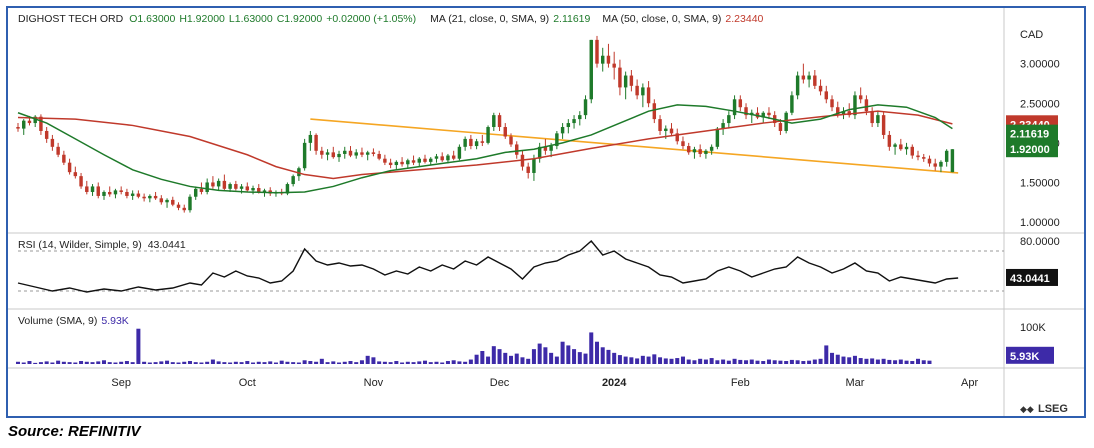  What do you see at coordinates (571, 19) in the screenshot?
I see `ma21-value: 2.11619` at bounding box center [571, 19].